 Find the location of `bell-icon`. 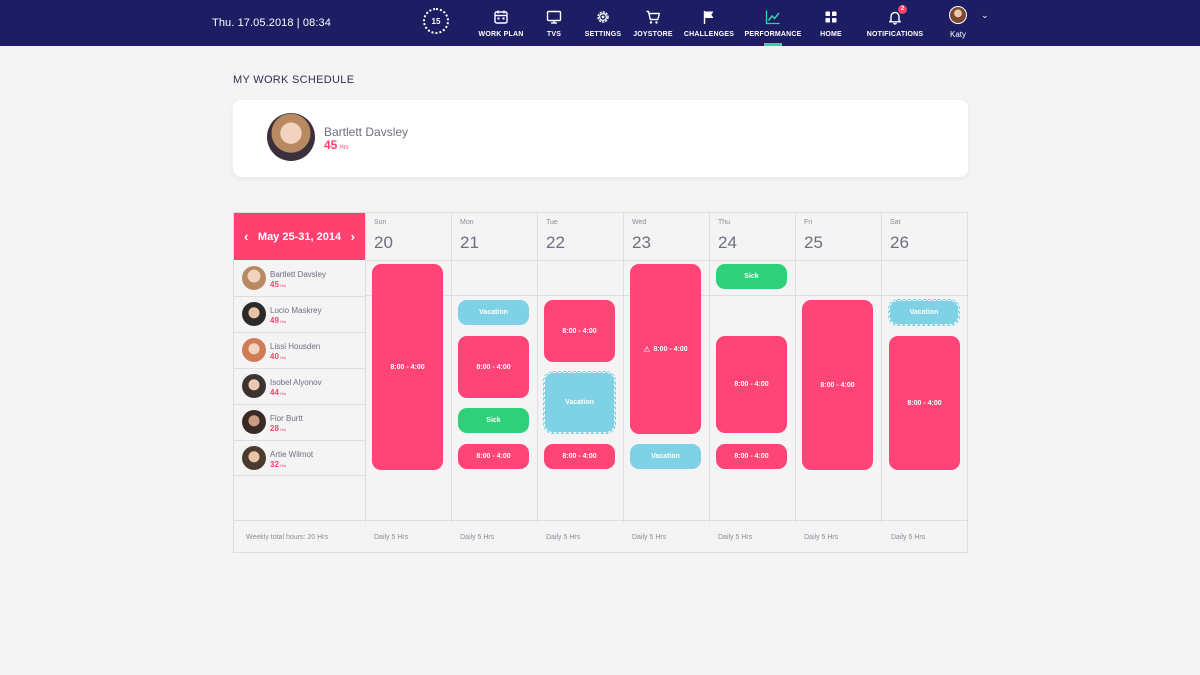

bell-icon is located at coordinates (895, 18).